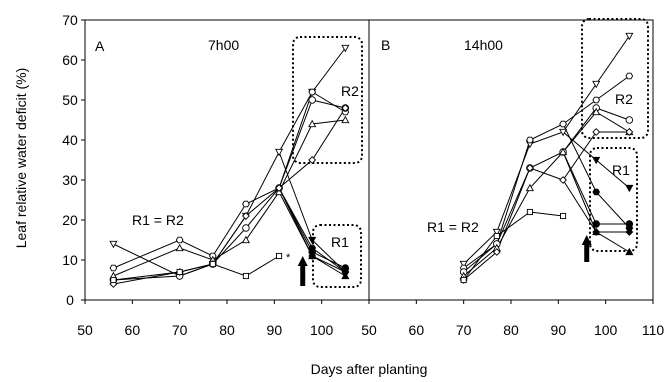 Image resolution: width=667 pixels, height=382 pixels. What do you see at coordinates (302, 261) in the screenshot?
I see `panel-a-arrow-head` at bounding box center [302, 261].